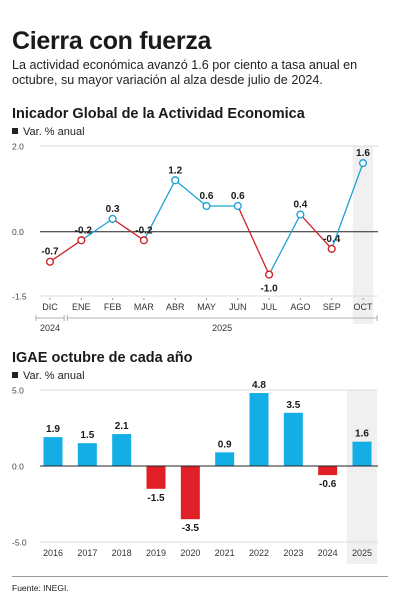  Describe the element at coordinates (200, 576) in the screenshot. I see `footer-divider` at that location.